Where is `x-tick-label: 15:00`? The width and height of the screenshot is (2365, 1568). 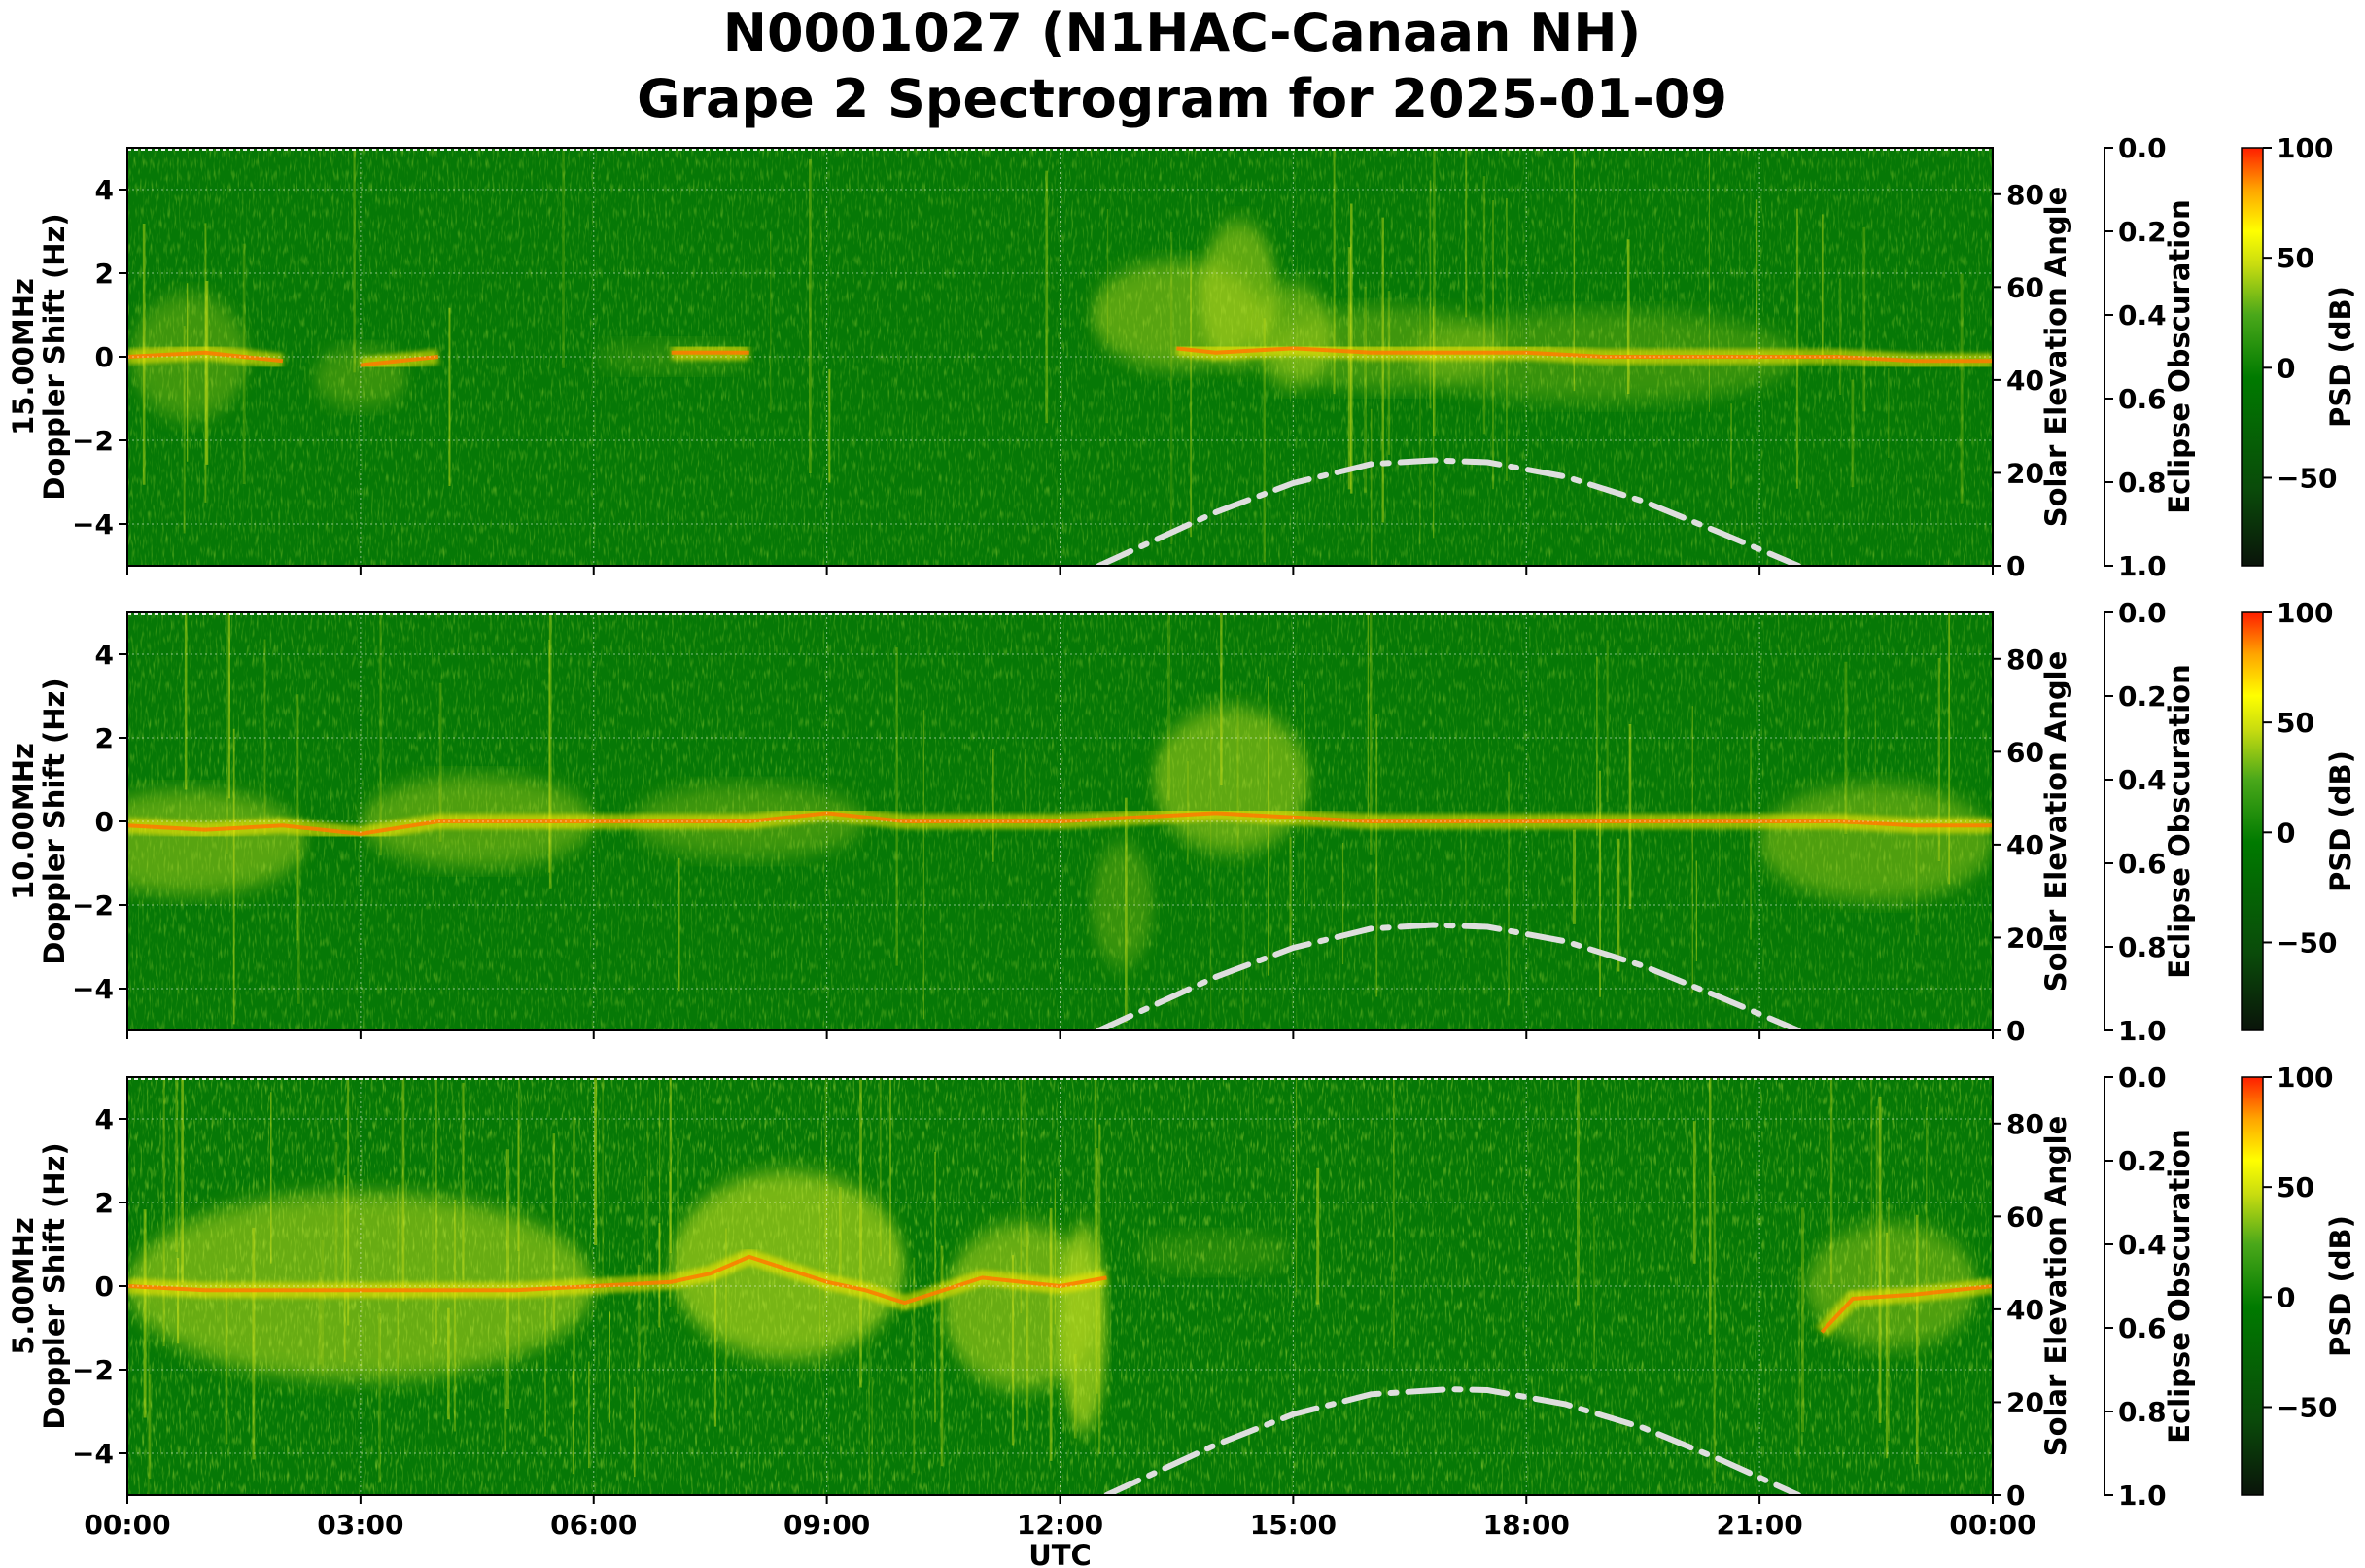
x-tick-label: 15:00 is located at coordinates (1293, 1525).